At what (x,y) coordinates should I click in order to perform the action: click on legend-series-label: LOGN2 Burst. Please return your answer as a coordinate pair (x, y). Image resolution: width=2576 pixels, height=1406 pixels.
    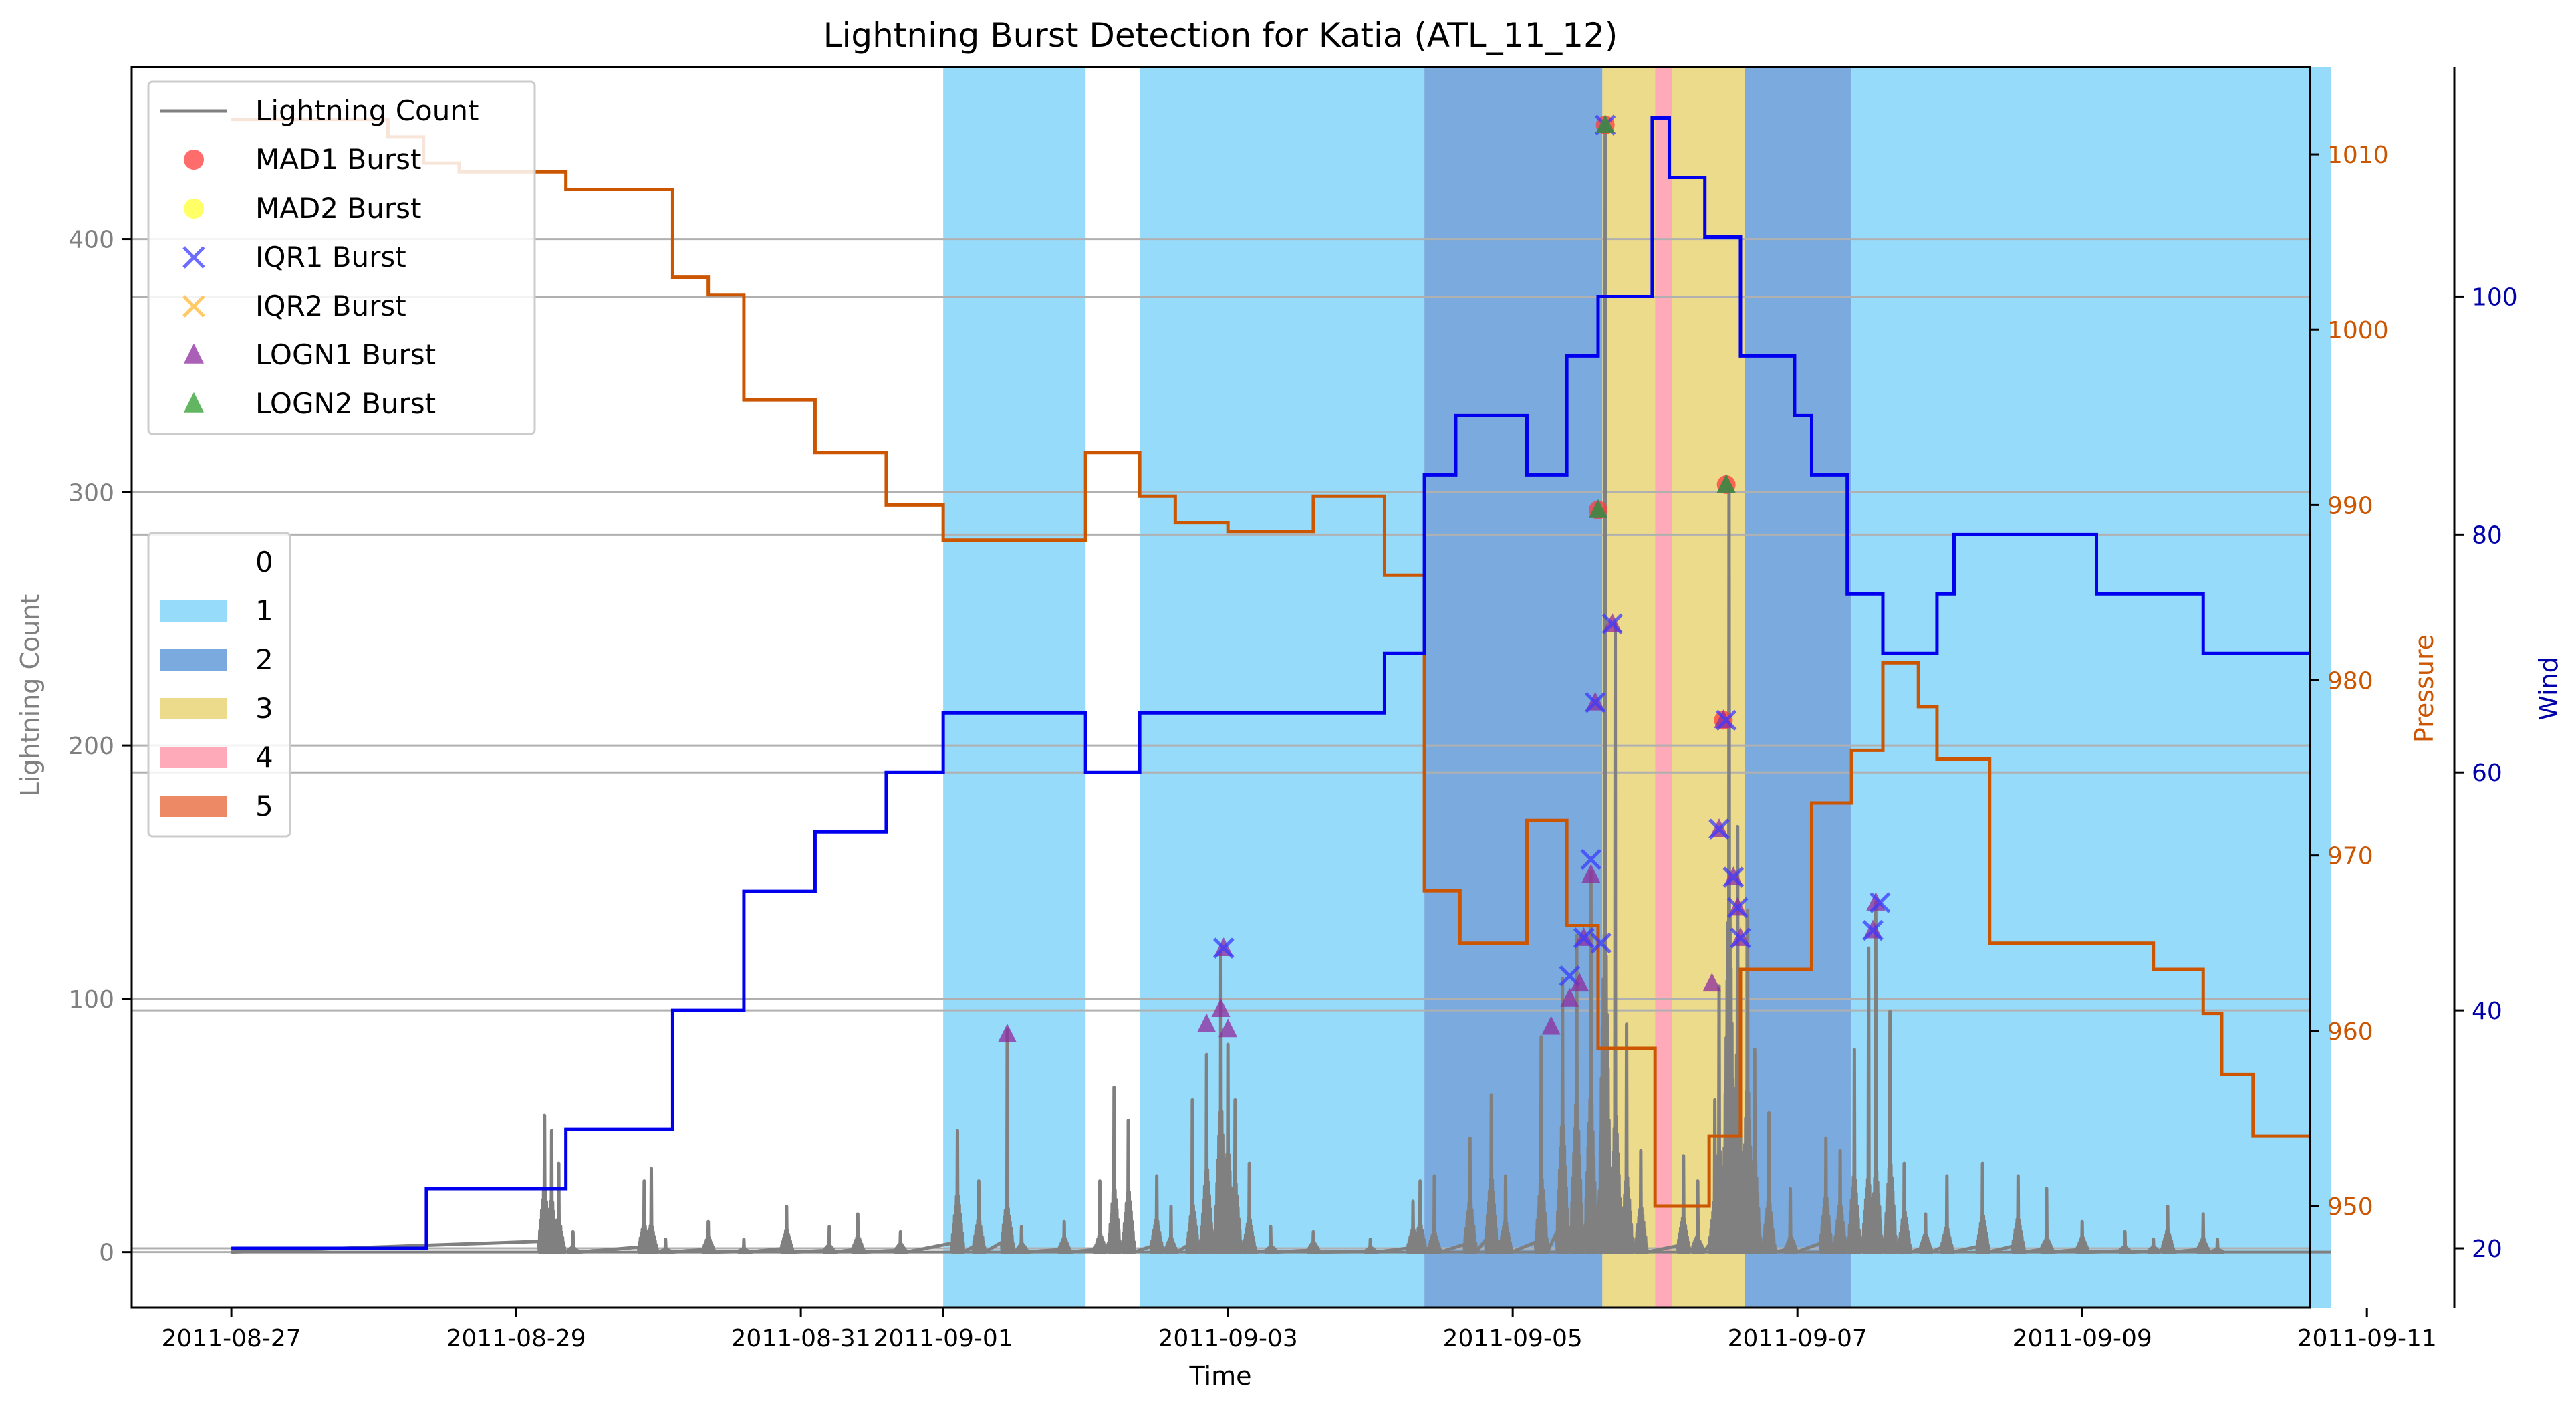
    Looking at the image, I should click on (346, 403).